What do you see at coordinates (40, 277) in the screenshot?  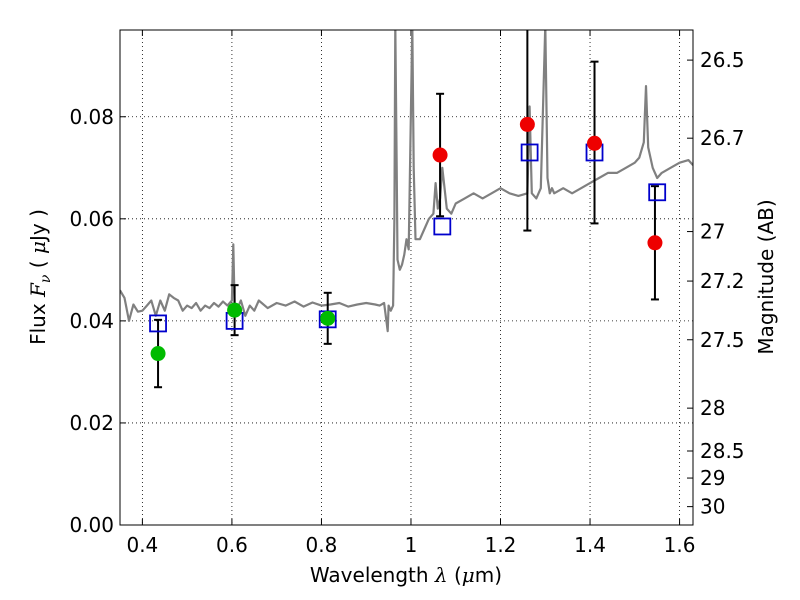 I see `y-axis-title: Flux Fν ( μJy )` at bounding box center [40, 277].